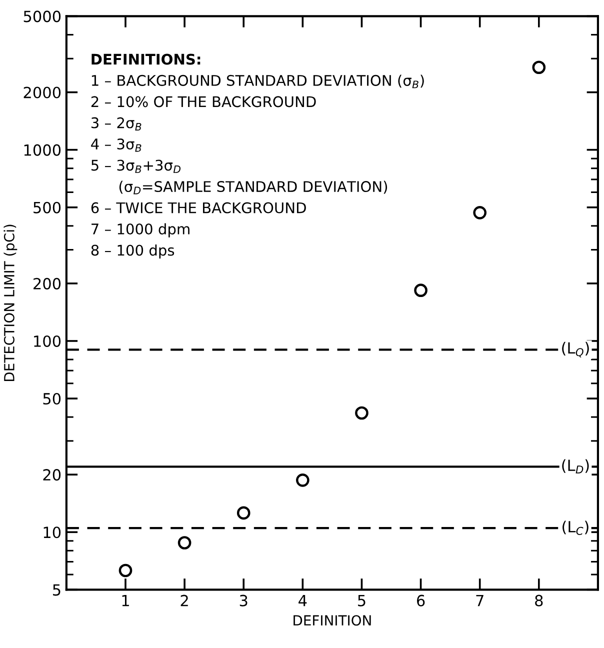 The width and height of the screenshot is (604, 648). Describe the element at coordinates (125, 600) in the screenshot. I see `x-tick-label: 1` at that location.